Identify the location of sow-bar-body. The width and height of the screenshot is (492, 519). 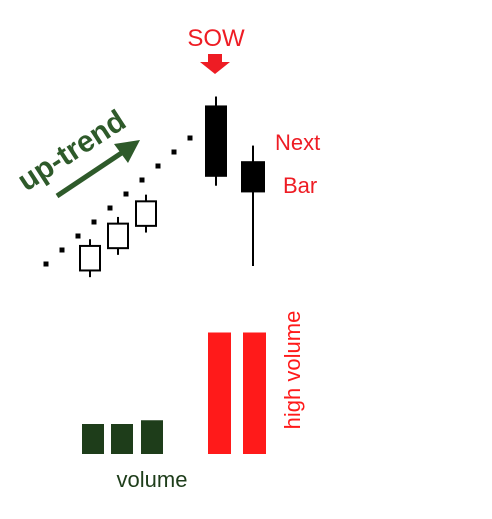
(216, 141).